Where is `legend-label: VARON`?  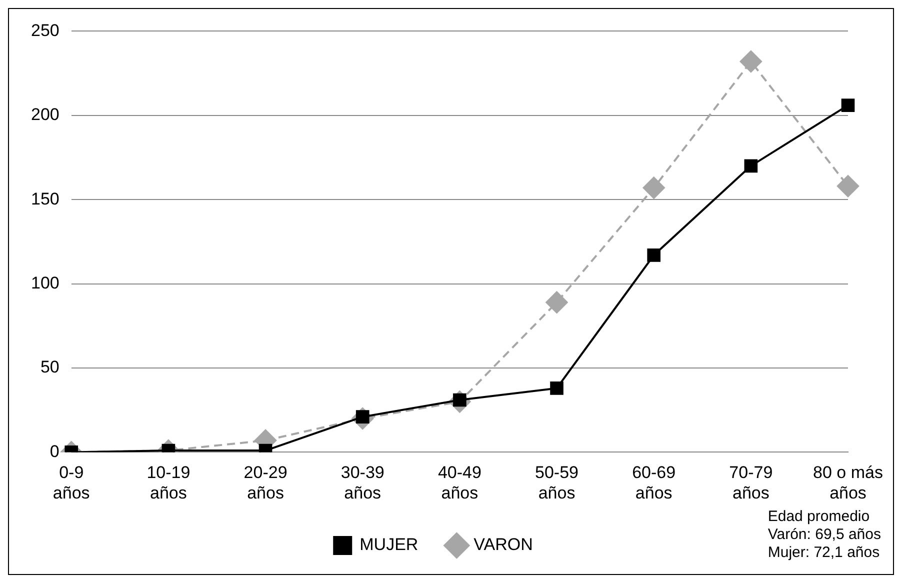
legend-label: VARON is located at coordinates (503, 544).